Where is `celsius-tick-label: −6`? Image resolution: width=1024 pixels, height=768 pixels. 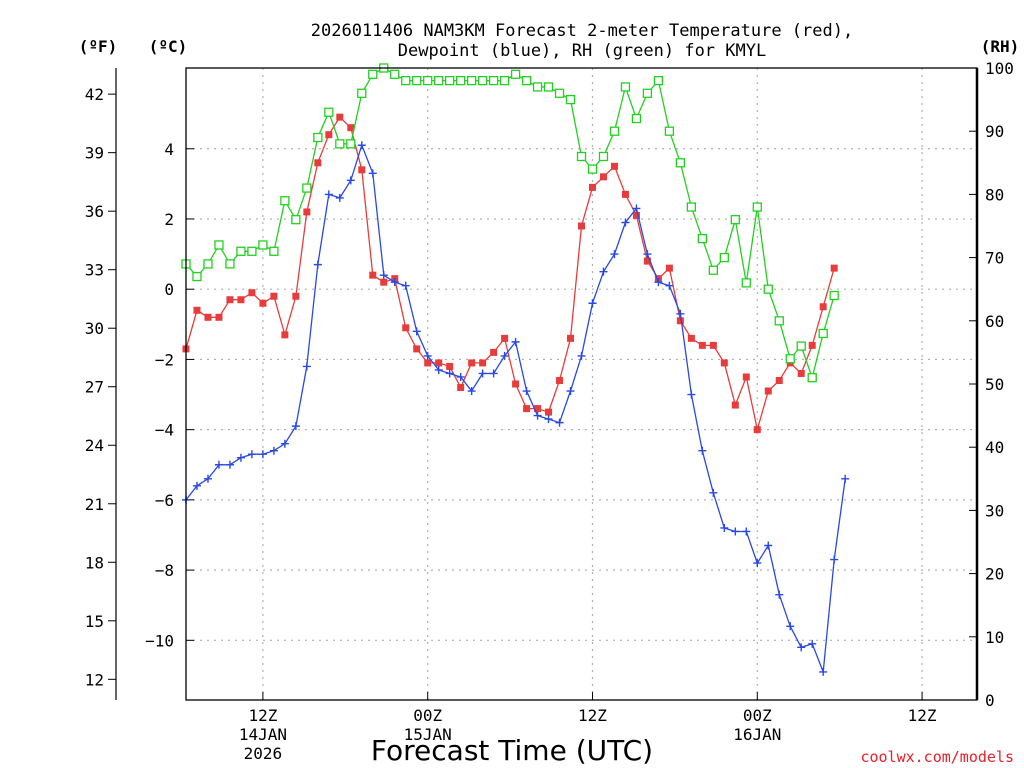
celsius-tick-label: −6 is located at coordinates (164, 500).